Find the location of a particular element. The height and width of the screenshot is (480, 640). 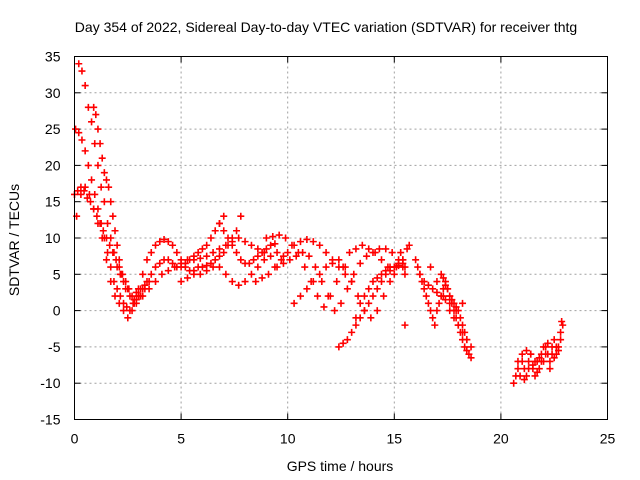

x-axis-label: GPS time / hours is located at coordinates (340, 466).